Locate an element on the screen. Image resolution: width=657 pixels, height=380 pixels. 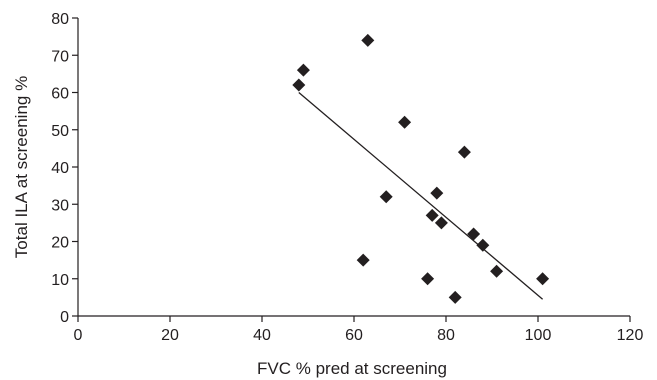
y-tick-label: 0 is located at coordinates (64, 317).